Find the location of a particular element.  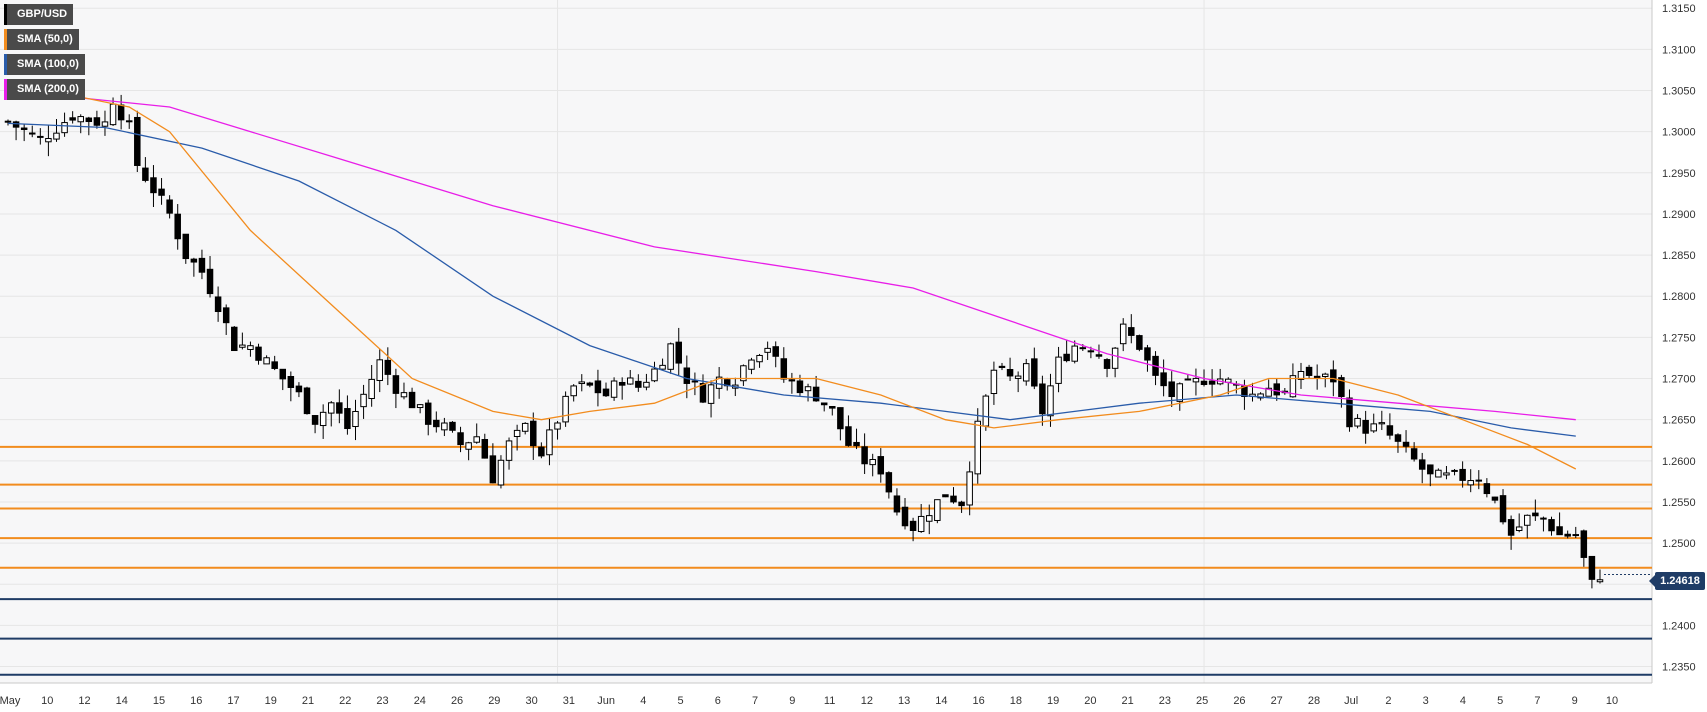

legend-sma200: SMA (200,0) is located at coordinates (44, 89).